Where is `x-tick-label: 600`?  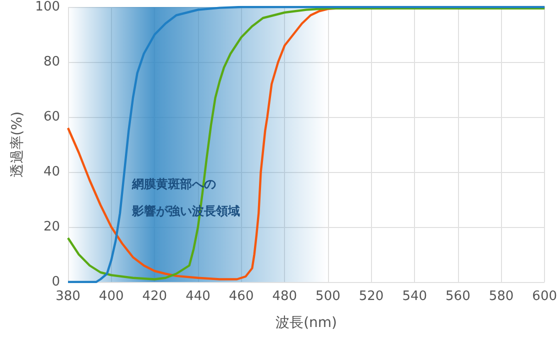 x-tick-label: 600 is located at coordinates (545, 296).